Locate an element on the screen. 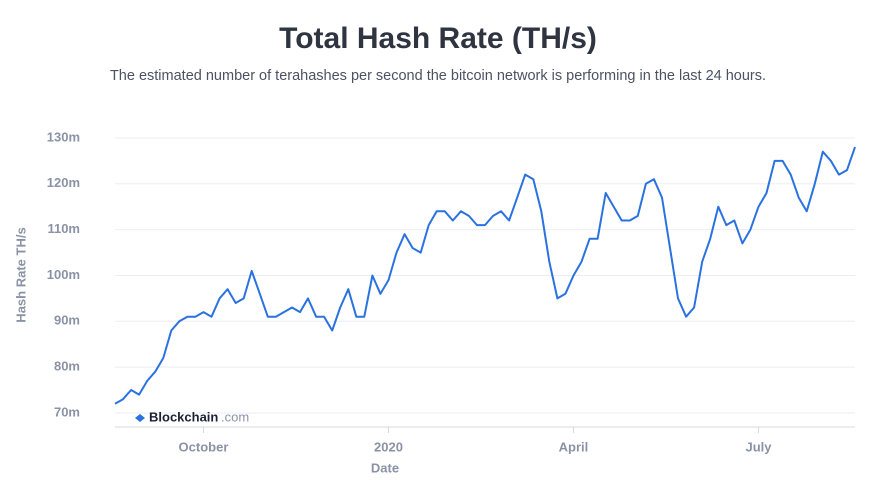  y-tick-label: 90m is located at coordinates (67, 320).